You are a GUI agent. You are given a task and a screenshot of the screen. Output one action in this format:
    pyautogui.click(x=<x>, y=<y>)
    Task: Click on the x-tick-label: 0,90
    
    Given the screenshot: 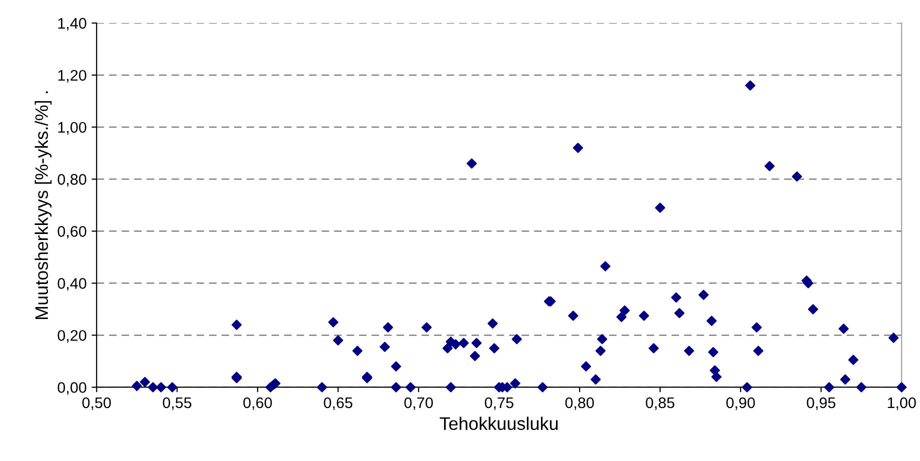 What is the action you would take?
    pyautogui.click(x=740, y=403)
    